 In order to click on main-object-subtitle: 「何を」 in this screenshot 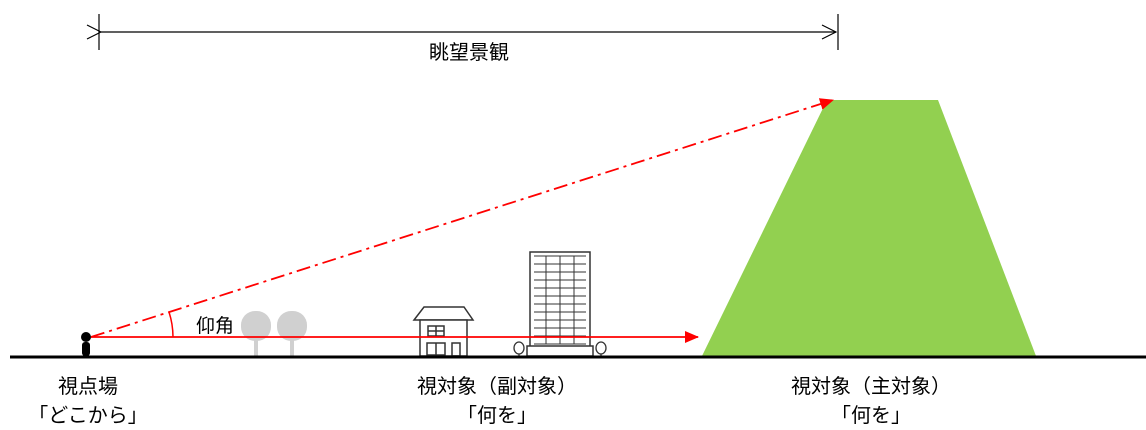, I will do `click(871, 415)`.